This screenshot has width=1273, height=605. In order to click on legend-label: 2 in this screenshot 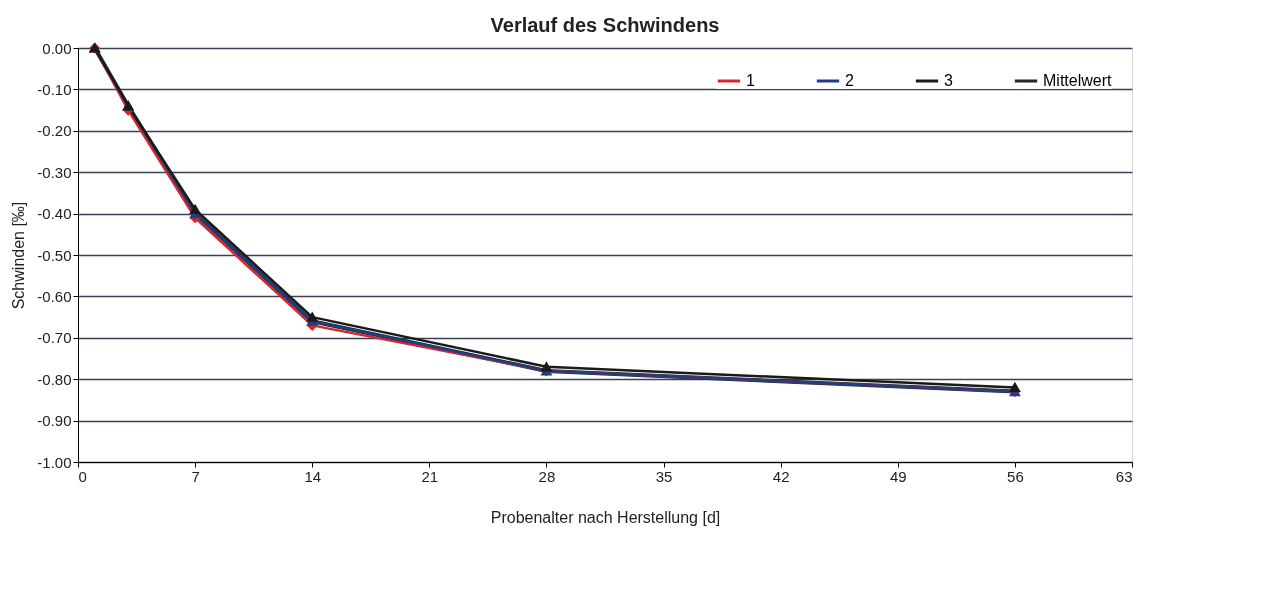, I will do `click(849, 80)`.